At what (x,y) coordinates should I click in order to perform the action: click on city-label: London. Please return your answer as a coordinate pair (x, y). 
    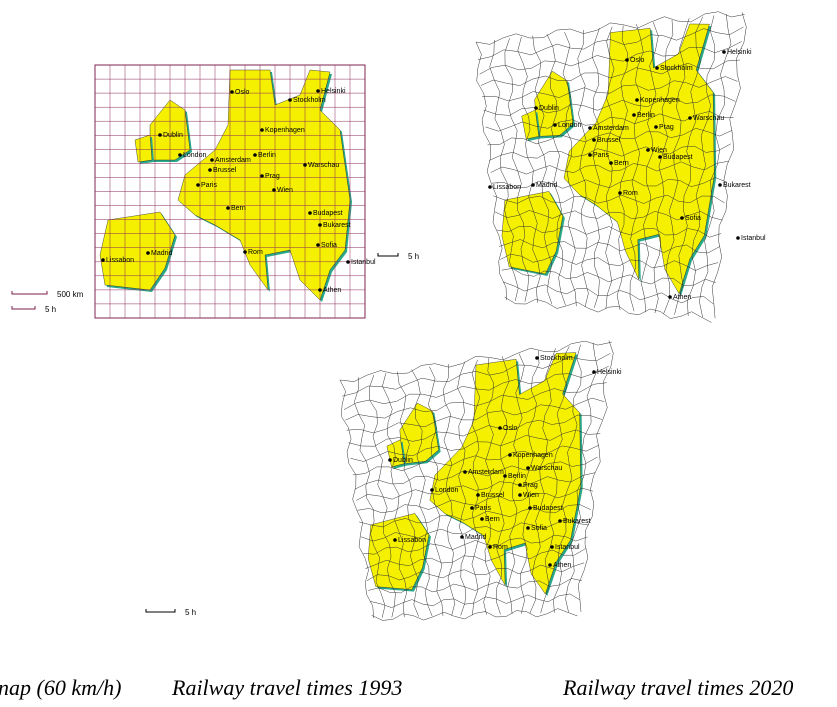
    Looking at the image, I should click on (569, 125).